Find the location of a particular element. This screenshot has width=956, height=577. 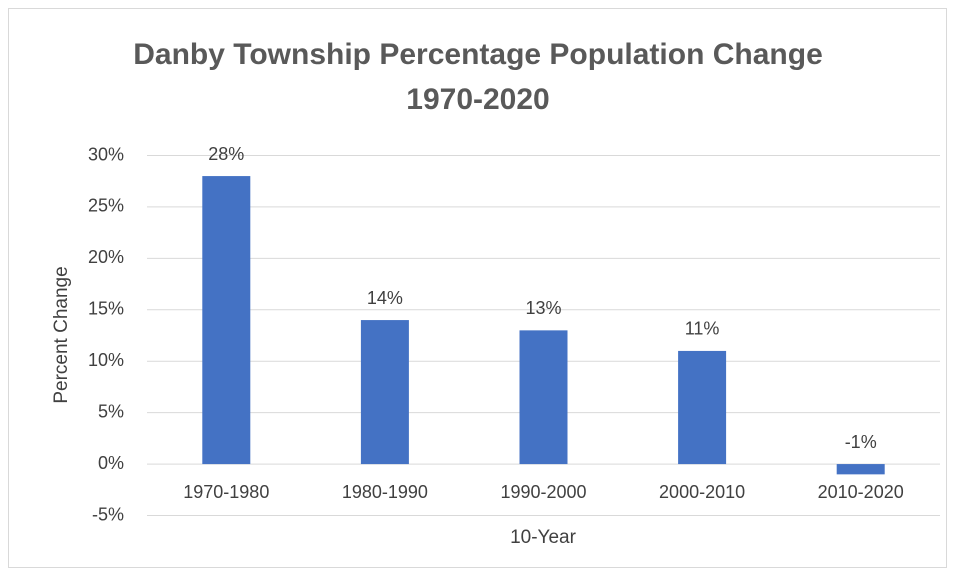

x-tick-label: 1970-1980 is located at coordinates (226, 492).